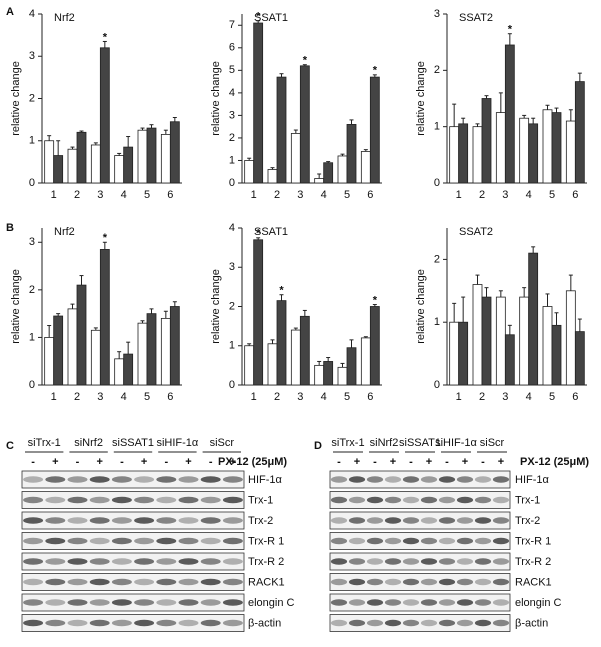 This screenshot has width=601, height=647. I want to click on panel-label: C, so click(10, 446).